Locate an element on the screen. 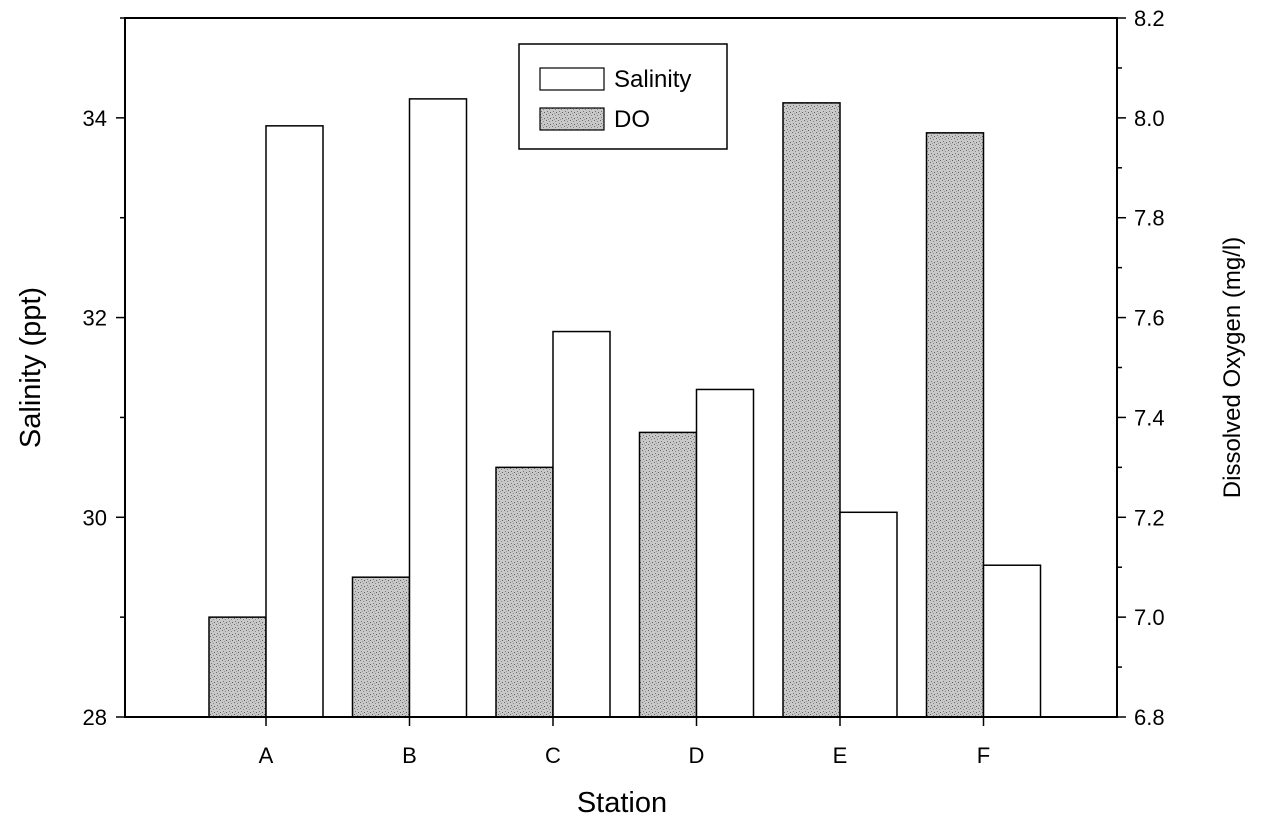 Image resolution: width=1261 pixels, height=836 pixels. y-right-tick-label: 7.0 is located at coordinates (1149, 617).